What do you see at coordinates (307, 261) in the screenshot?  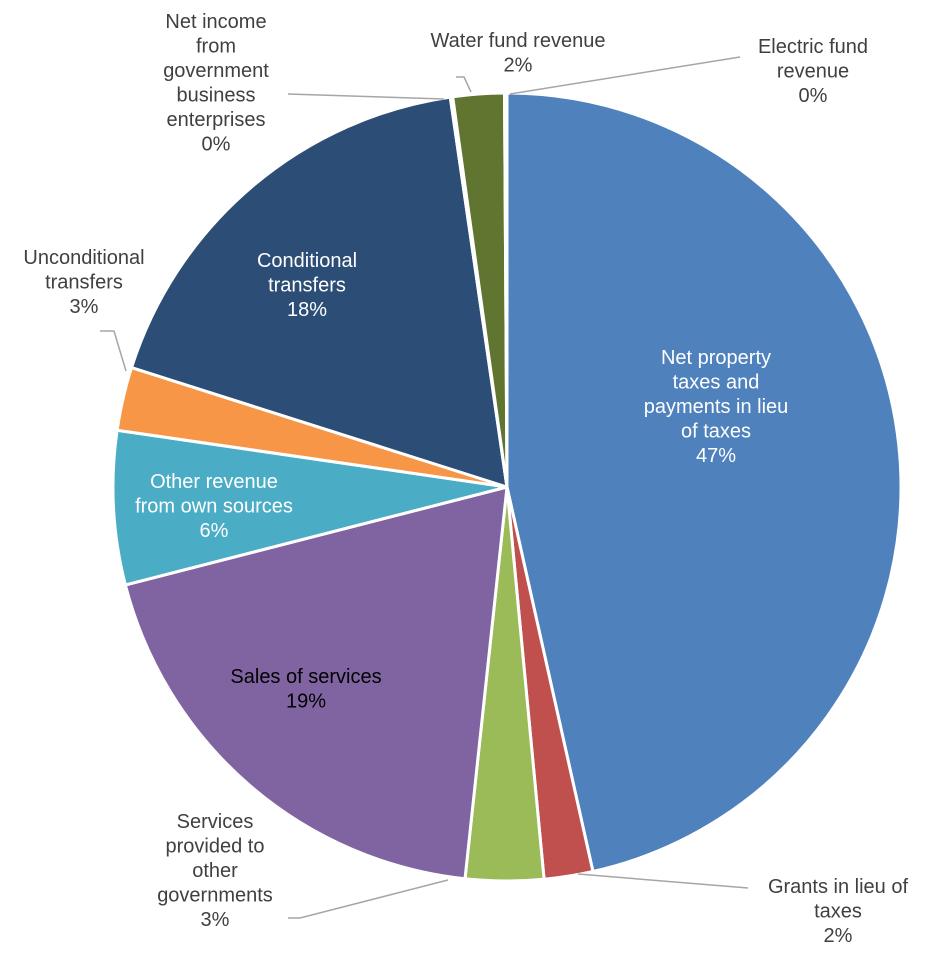 I see `slice-label-line: Conditional` at bounding box center [307, 261].